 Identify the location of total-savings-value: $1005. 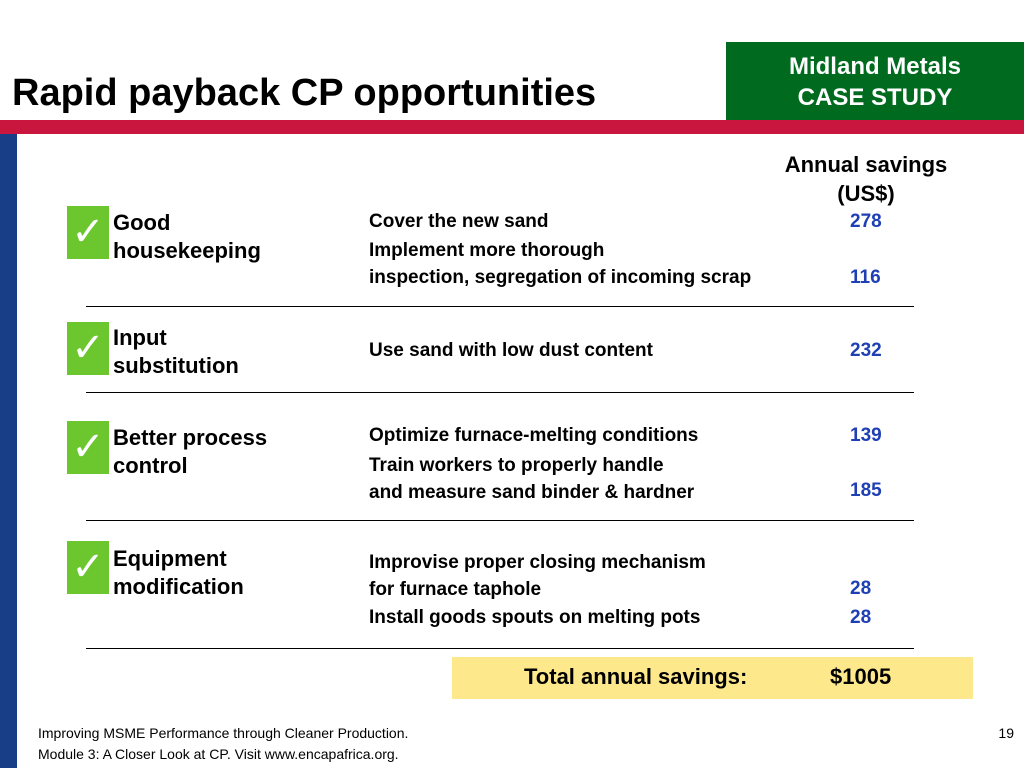
(861, 676).